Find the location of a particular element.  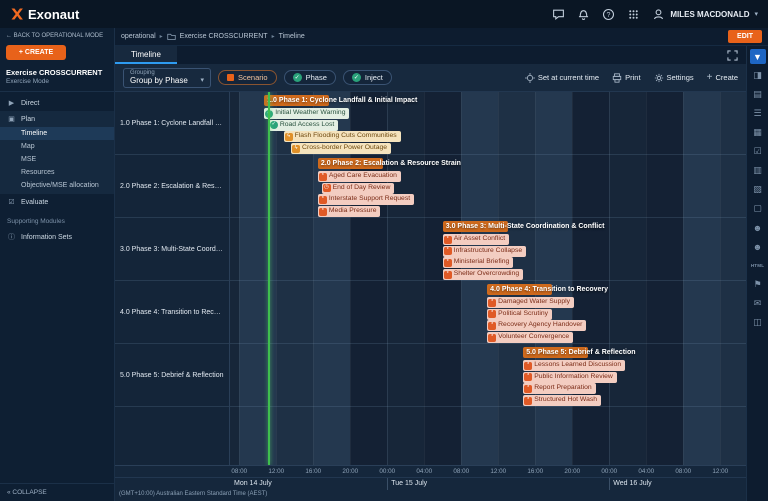

inject-filter-label: Inject is located at coordinates (373, 77).